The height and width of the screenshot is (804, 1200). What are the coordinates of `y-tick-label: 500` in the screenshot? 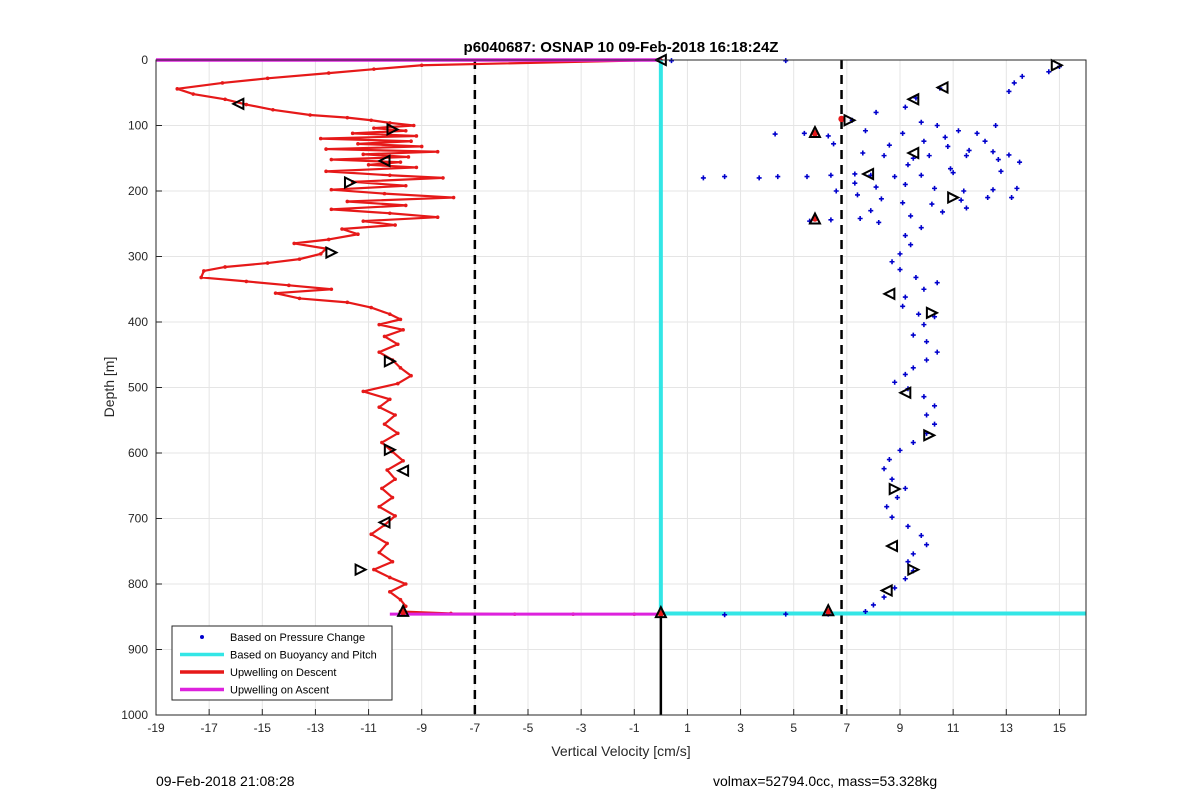 It's located at (138, 388).